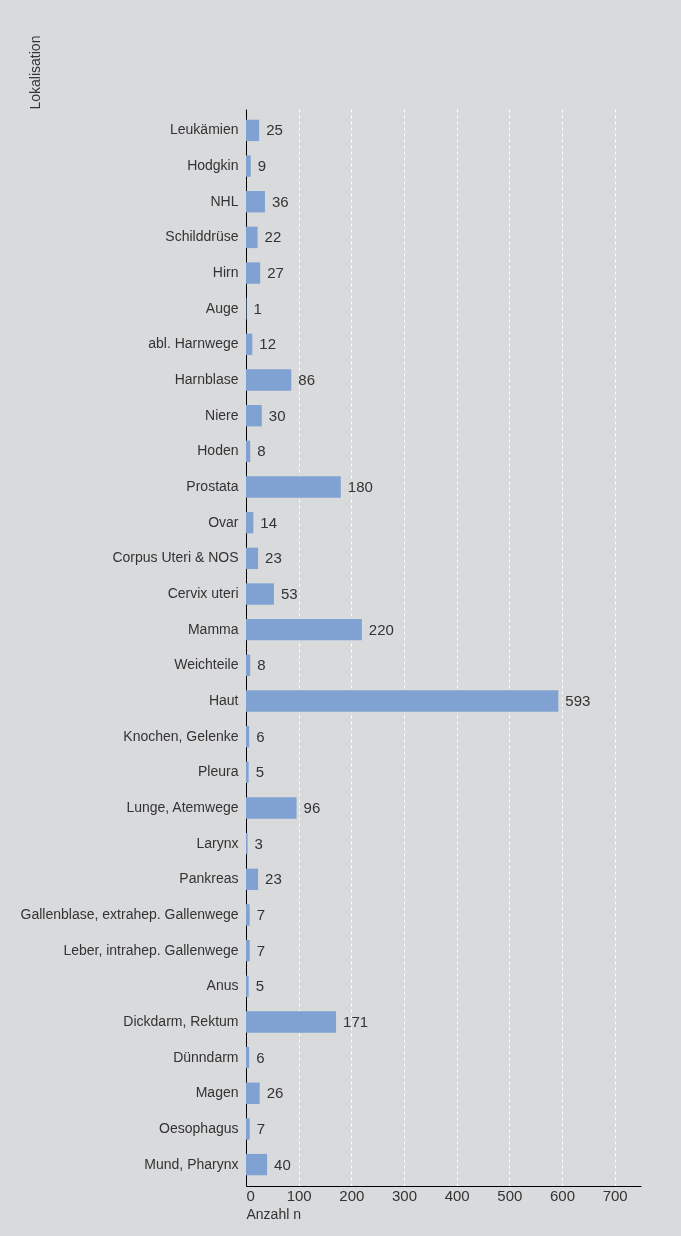  What do you see at coordinates (222, 414) in the screenshot?
I see `y-tick-label: Niere` at bounding box center [222, 414].